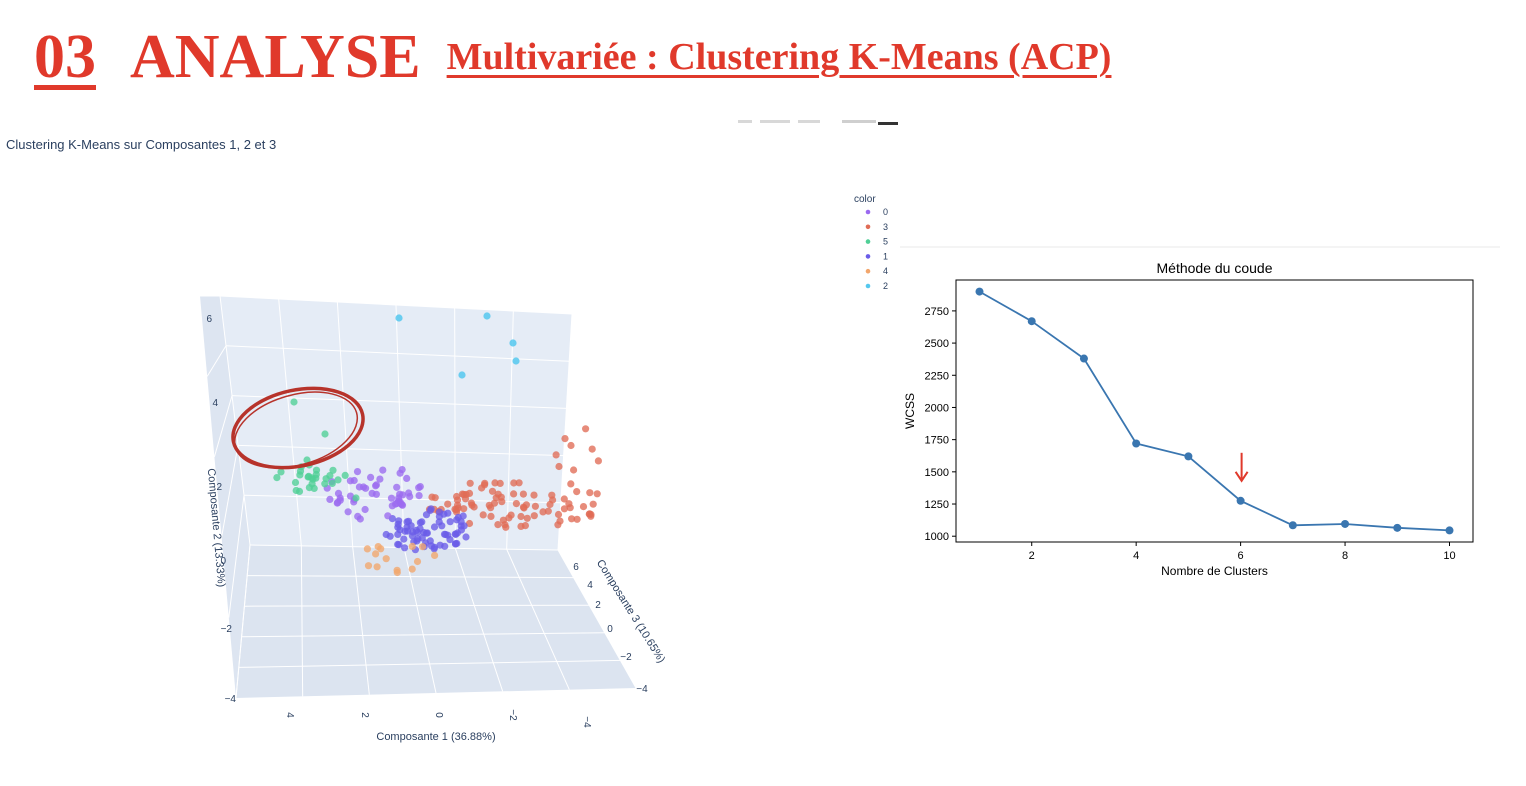 The width and height of the screenshot is (1526, 786). What do you see at coordinates (438, 715) in the screenshot?
I see `x-tick-label: 0` at bounding box center [438, 715].